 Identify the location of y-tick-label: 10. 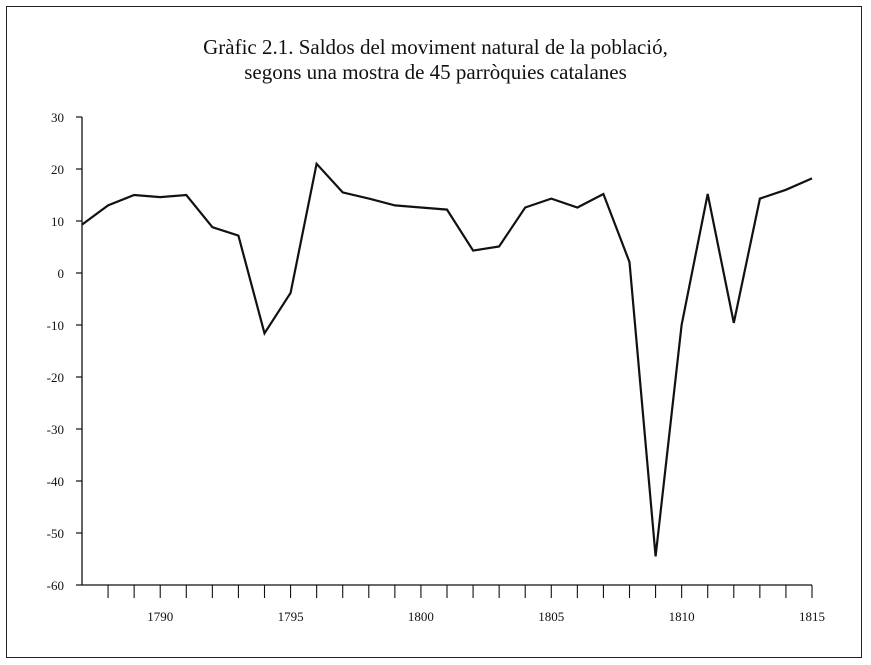
(57, 221).